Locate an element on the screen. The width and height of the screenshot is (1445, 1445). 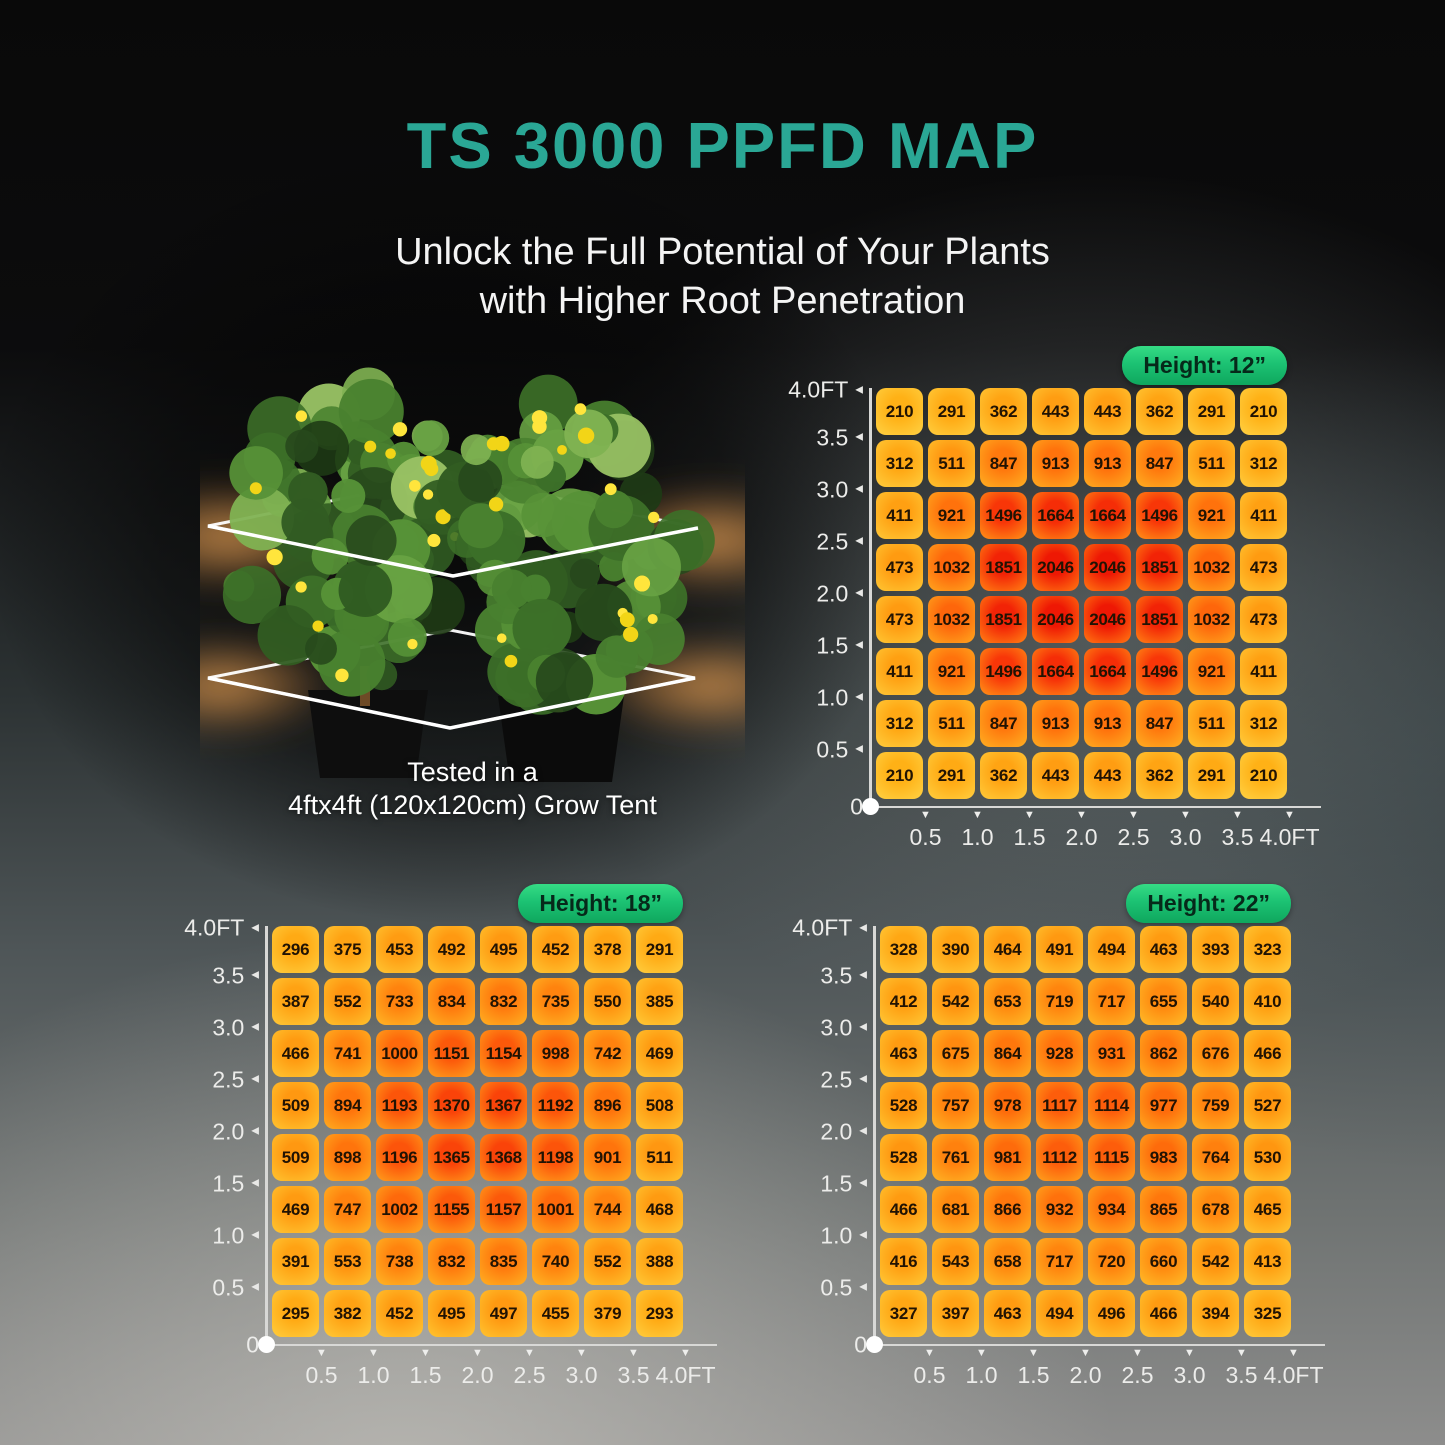
y-tick-label: 1.5 is located at coordinates (832, 645).